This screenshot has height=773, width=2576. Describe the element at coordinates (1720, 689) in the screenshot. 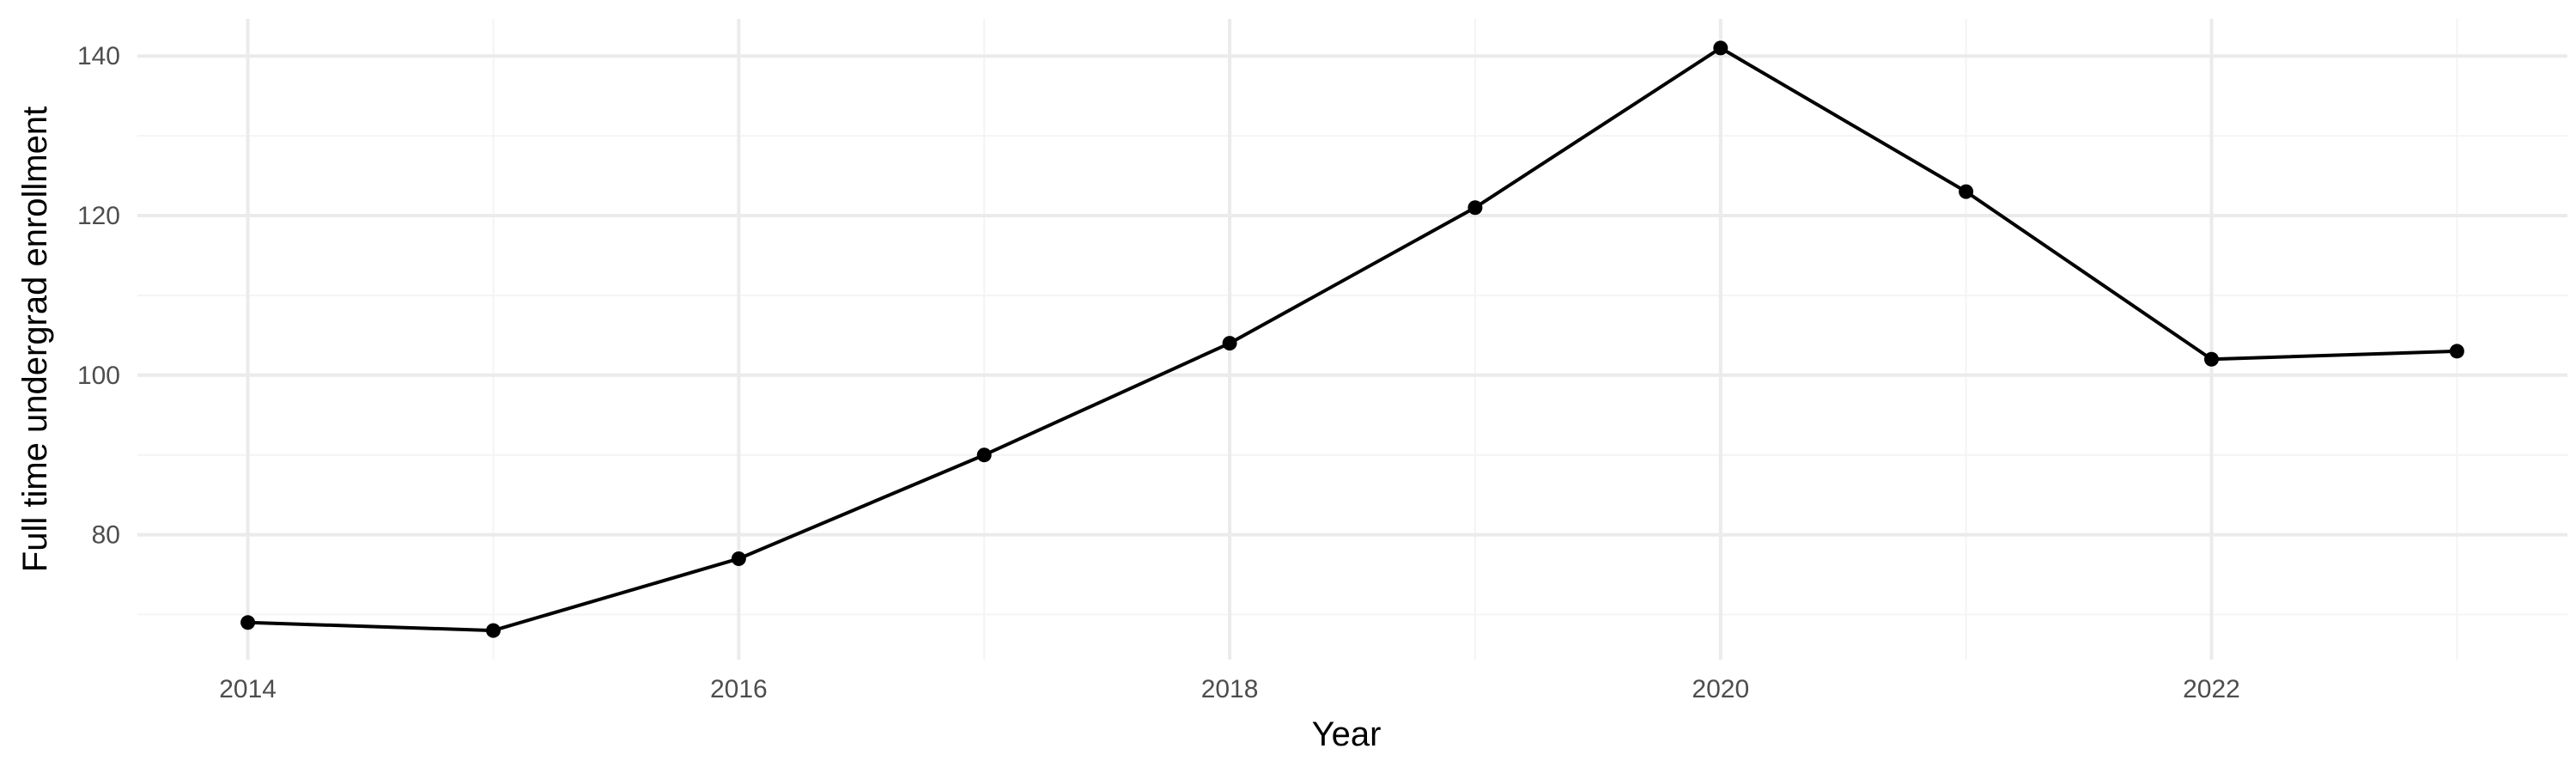

I see `x-tick-label: 2020` at that location.